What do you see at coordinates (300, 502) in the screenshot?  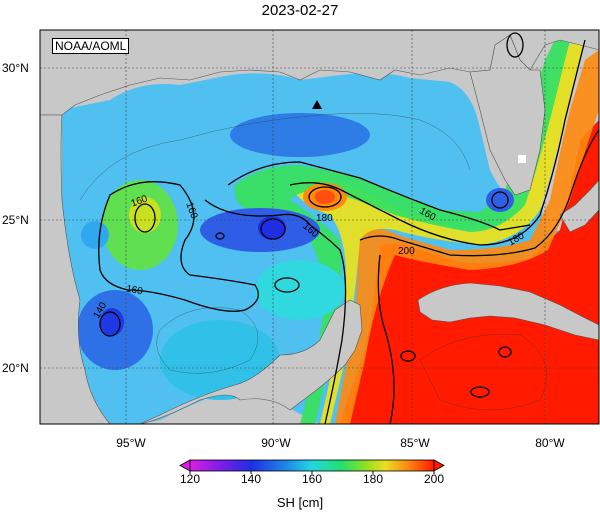 I see `colorbar-title: SH [cm]` at bounding box center [300, 502].